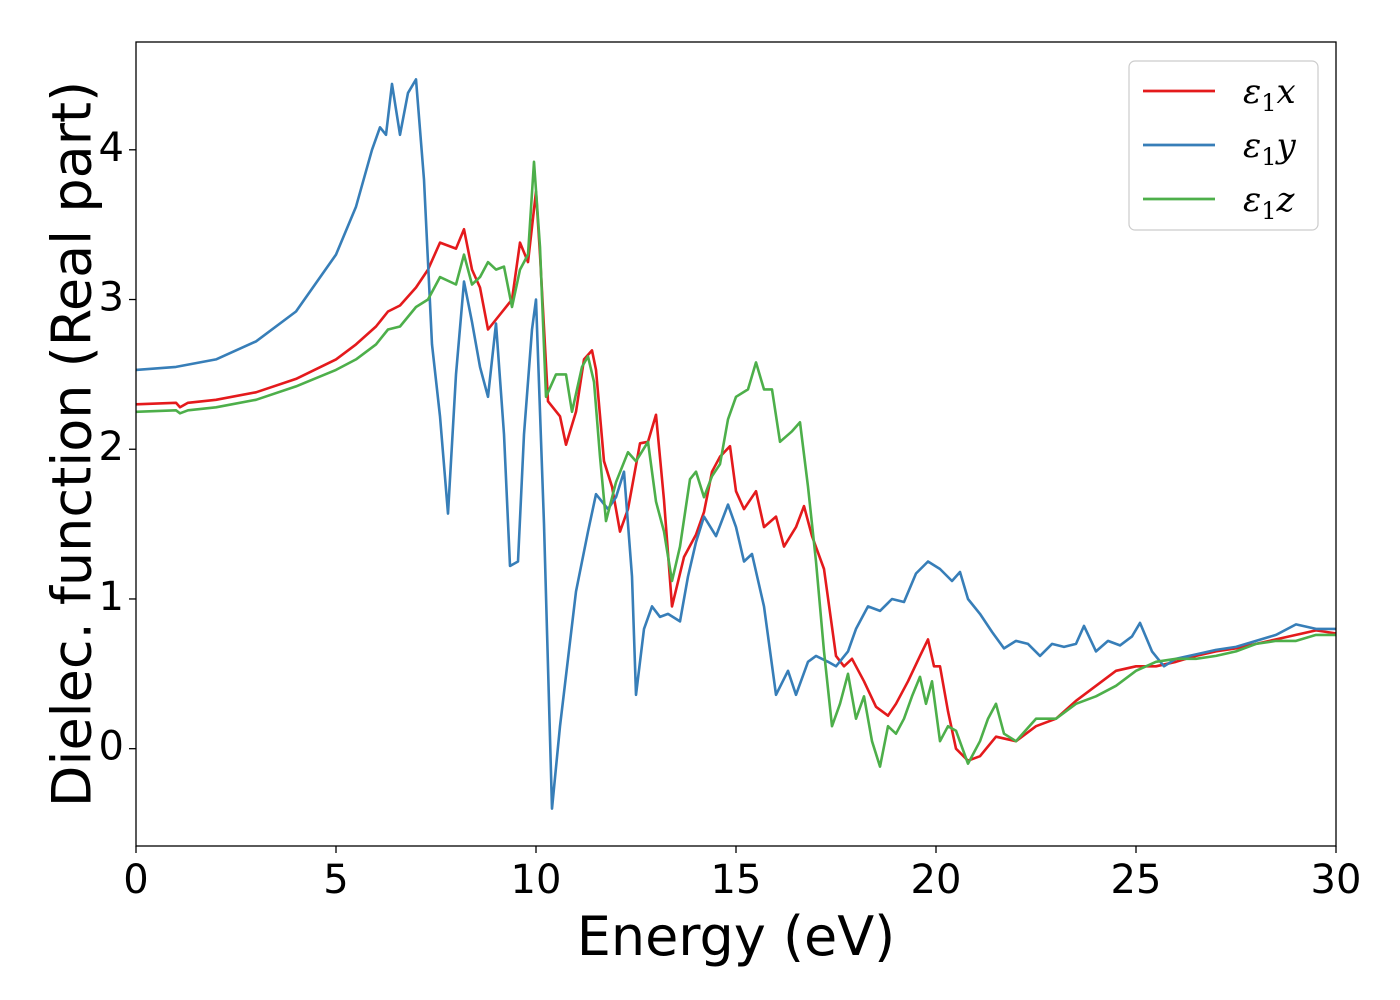 The height and width of the screenshot is (1000, 1400). Describe the element at coordinates (1269, 202) in the screenshot. I see `legend-label-z: ε1z` at that location.